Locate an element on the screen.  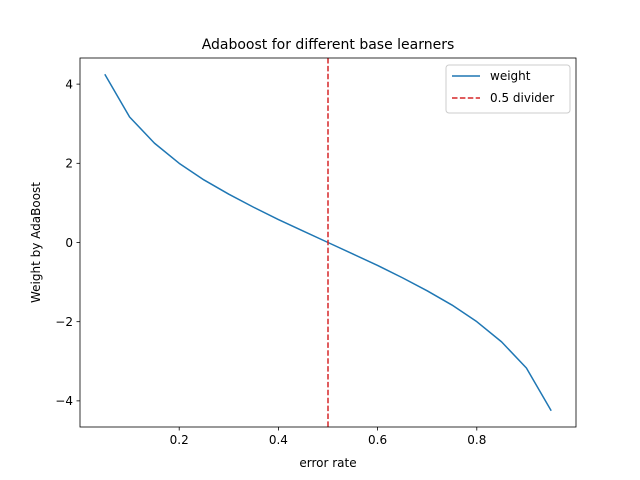
x-tick-label: 0.2 is located at coordinates (179, 440).